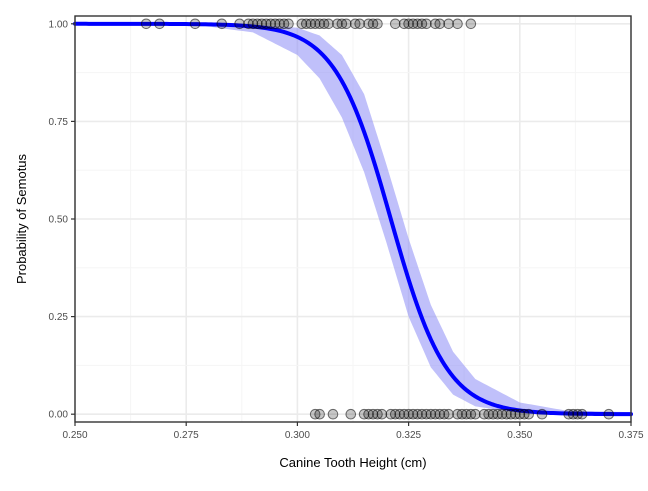 The height and width of the screenshot is (491, 648). Describe the element at coordinates (21, 218) in the screenshot. I see `y-axis-title: Probability of Semotus` at that location.